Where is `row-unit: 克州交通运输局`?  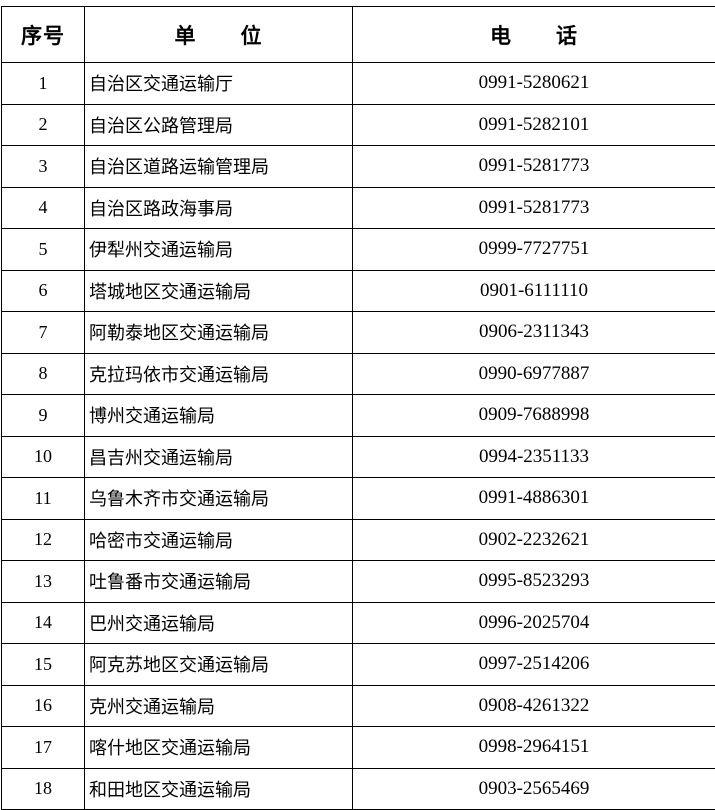 row-unit: 克州交通运输局 is located at coordinates (218, 705).